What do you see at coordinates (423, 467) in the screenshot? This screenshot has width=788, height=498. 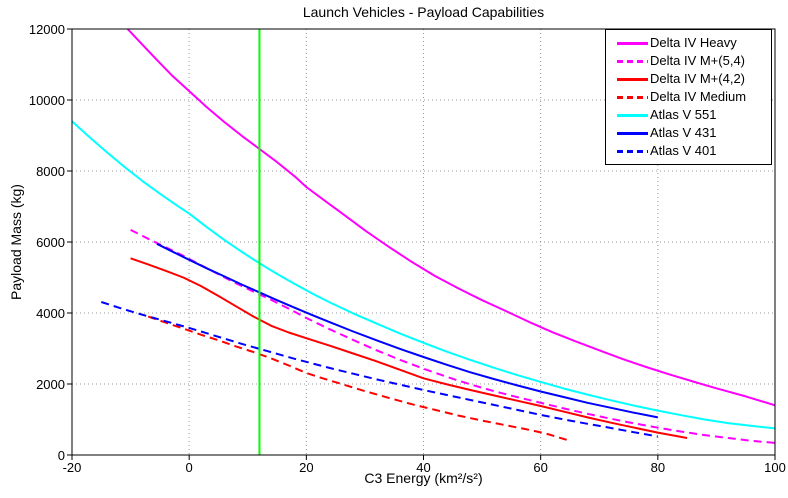 I see `x-tick-label: 40` at bounding box center [423, 467].